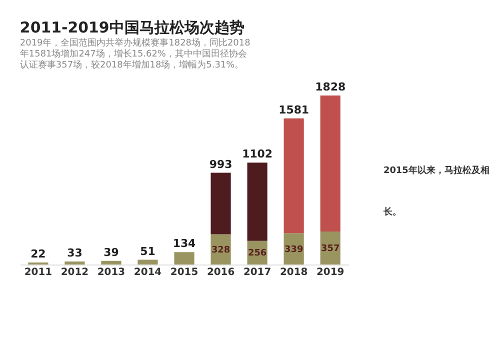  What do you see at coordinates (74, 272) in the screenshot?
I see `x-tick-label: 2012` at bounding box center [74, 272].